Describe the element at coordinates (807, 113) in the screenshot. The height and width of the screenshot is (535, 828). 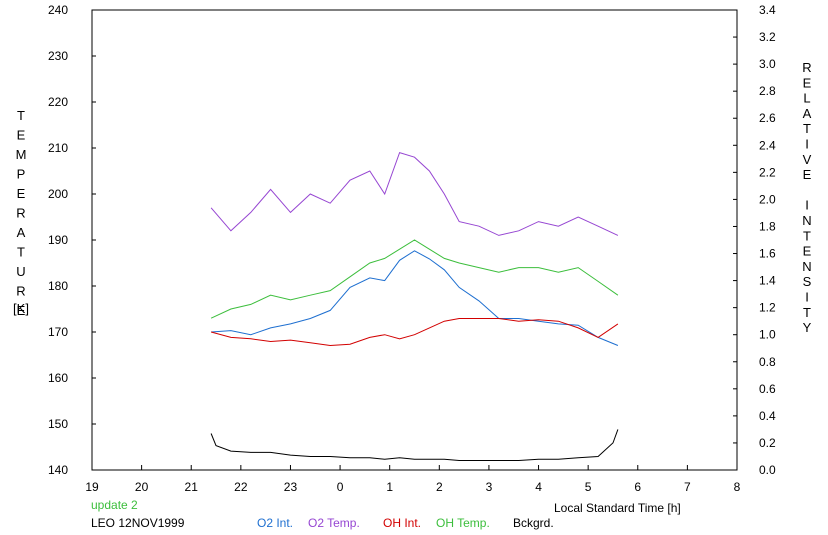
I see `ylabel-right-letter: A` at that location.